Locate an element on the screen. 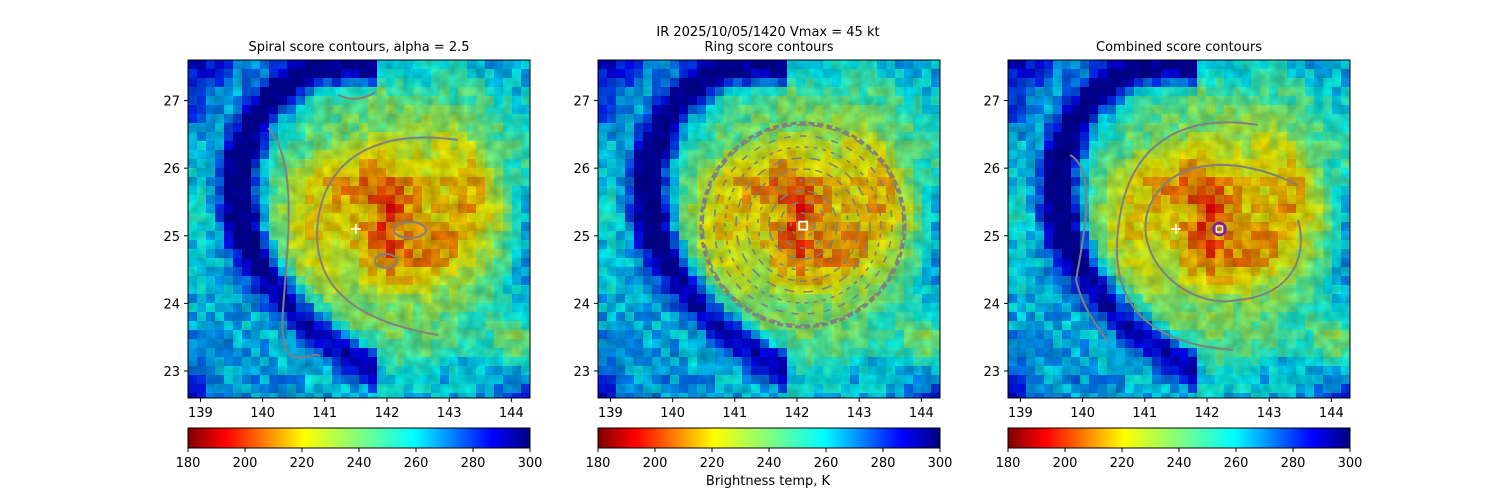 This screenshot has height=500, width=1500. panel-title: Combined score contours is located at coordinates (1179, 47).